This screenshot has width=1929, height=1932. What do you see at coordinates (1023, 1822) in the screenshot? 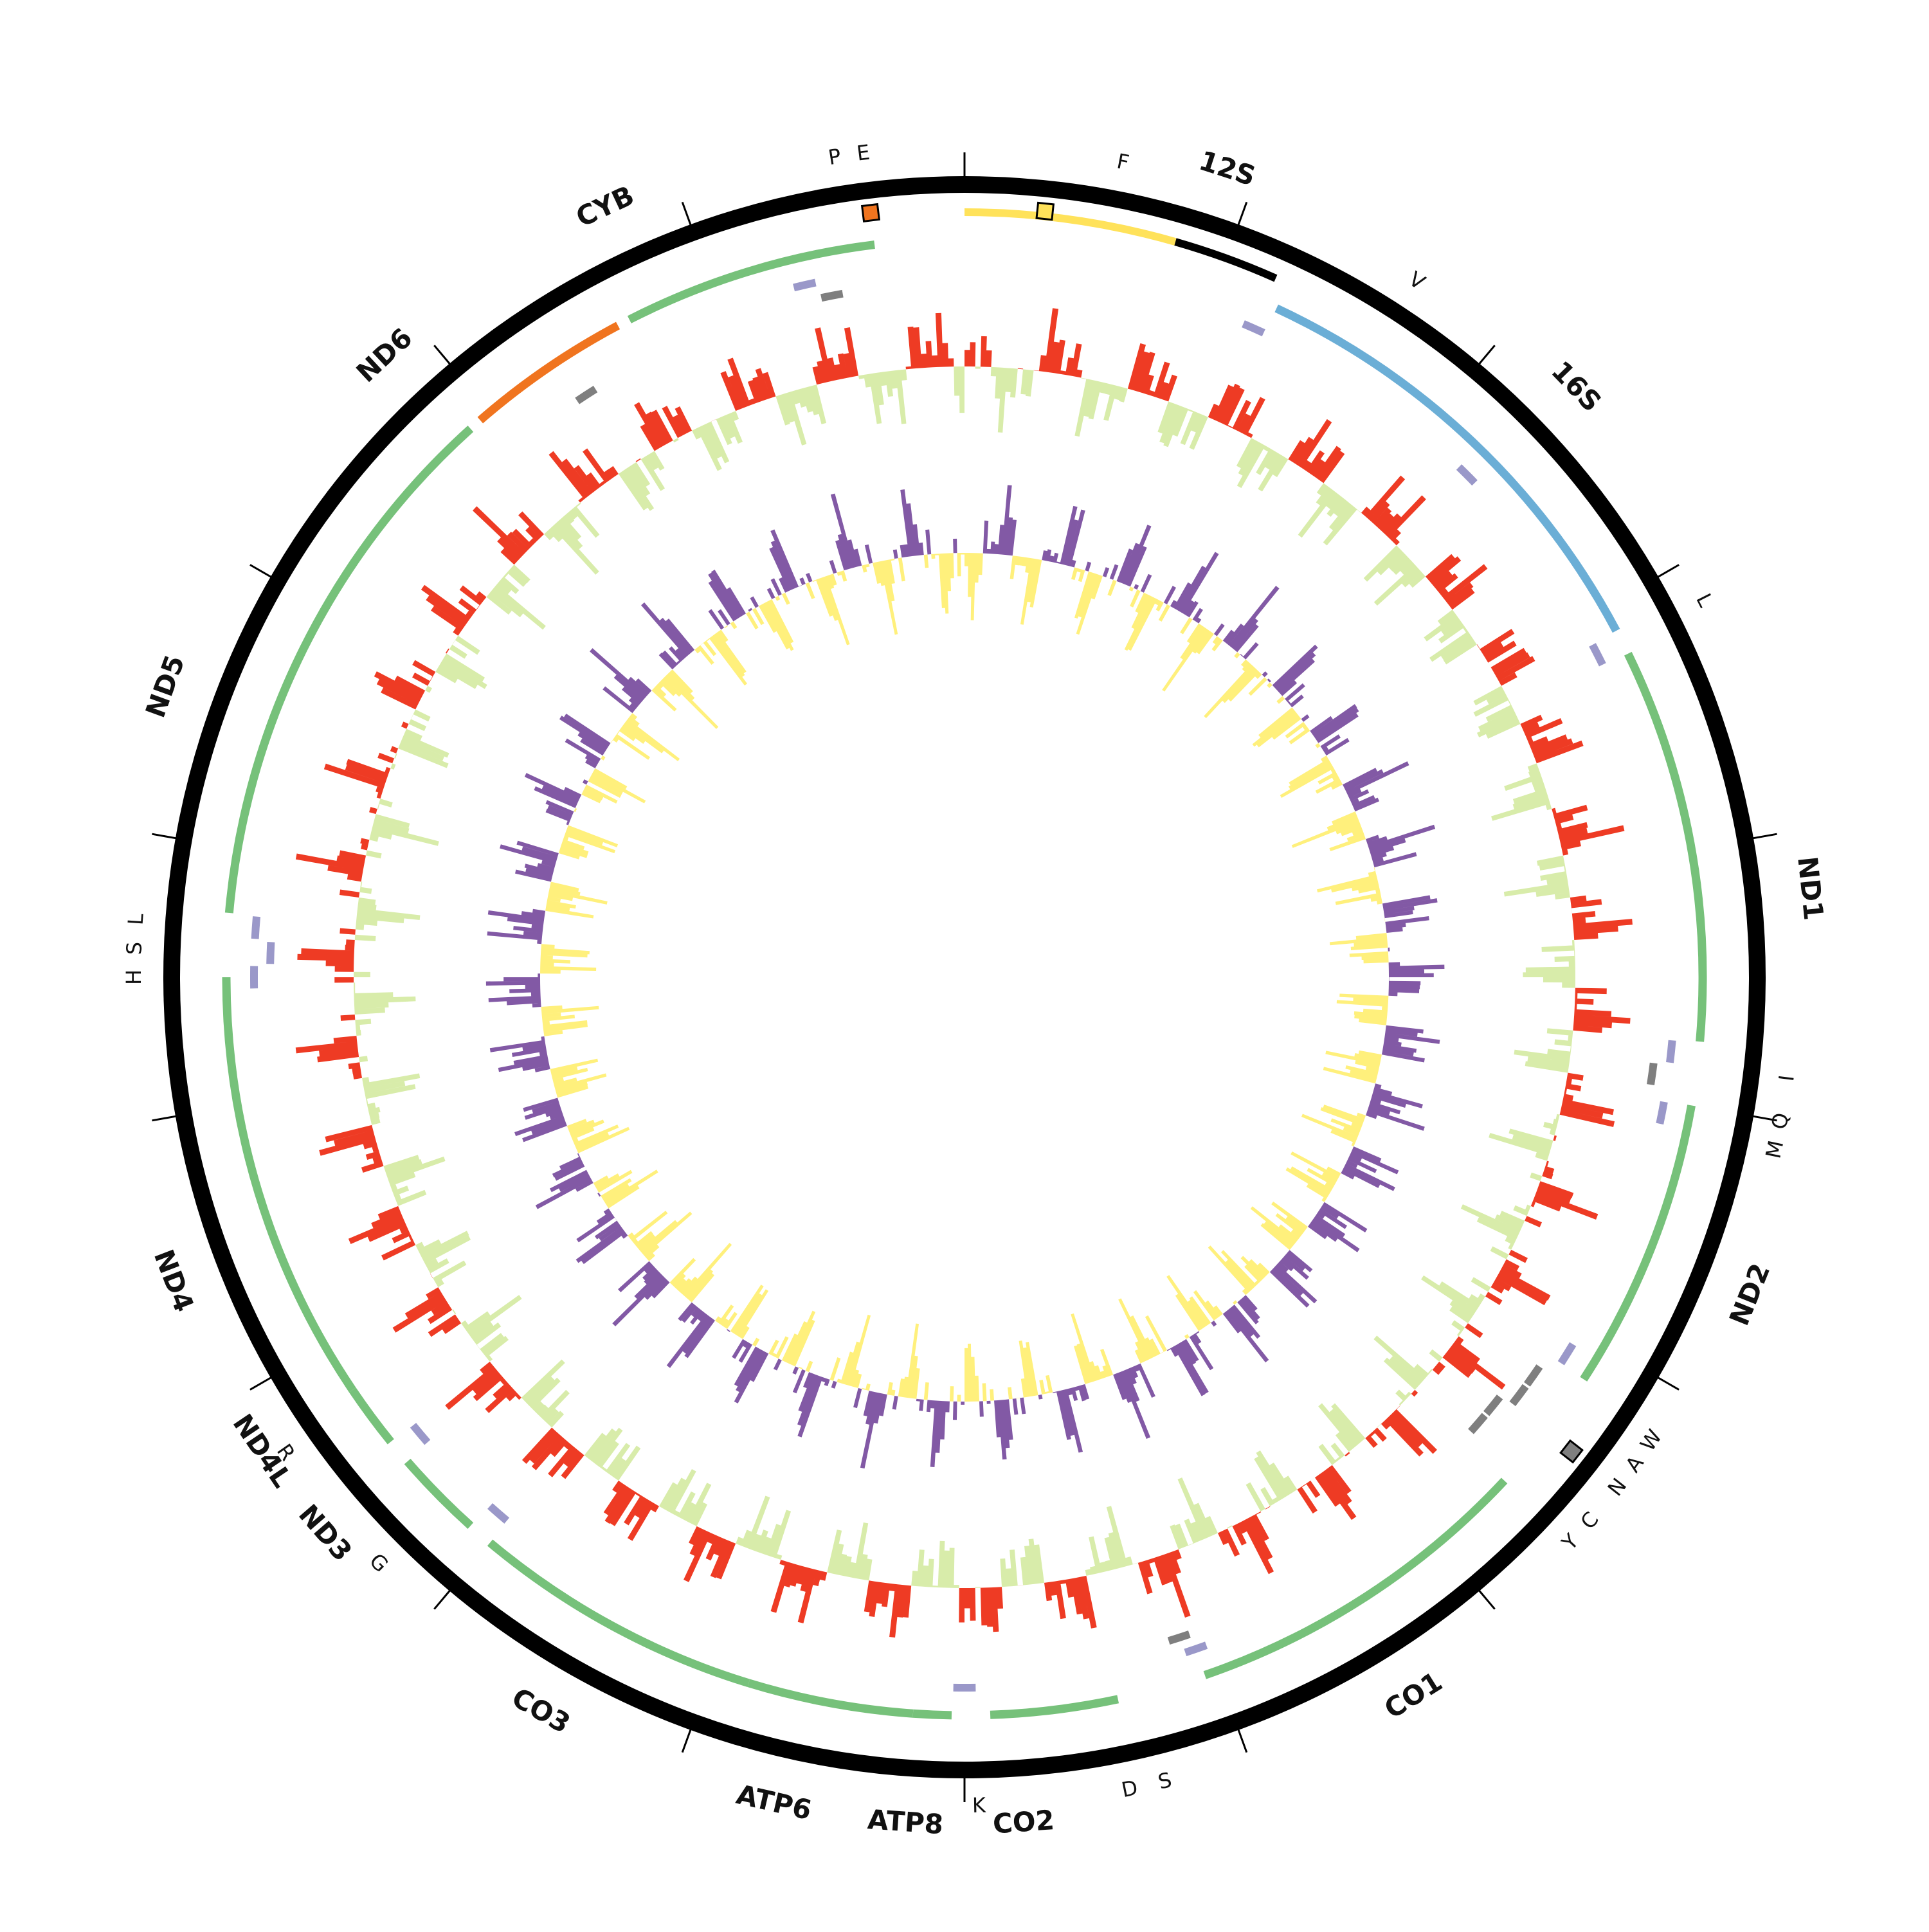
I see `gene-label: CO2` at bounding box center [1023, 1822].